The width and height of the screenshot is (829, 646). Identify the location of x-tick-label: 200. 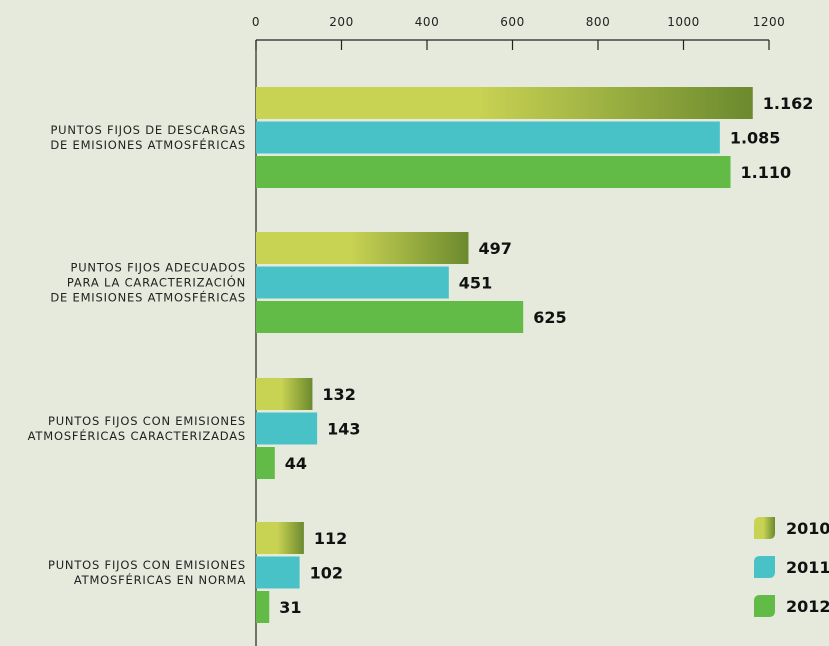
(341, 22).